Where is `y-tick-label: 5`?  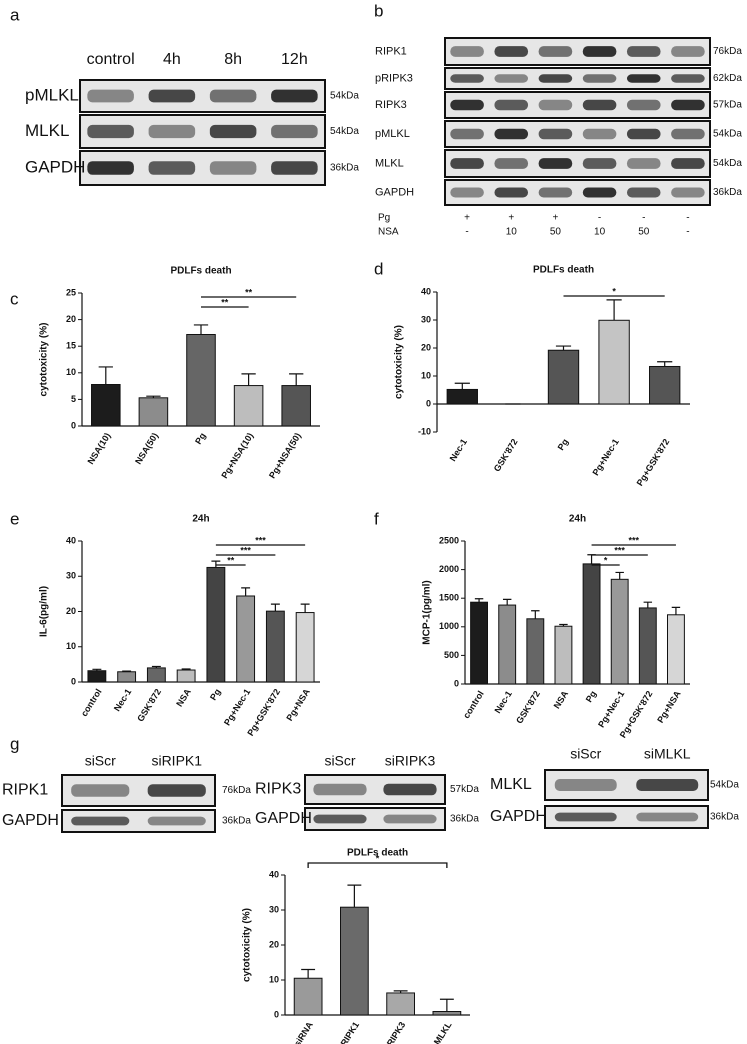 y-tick-label: 5 is located at coordinates (73, 399).